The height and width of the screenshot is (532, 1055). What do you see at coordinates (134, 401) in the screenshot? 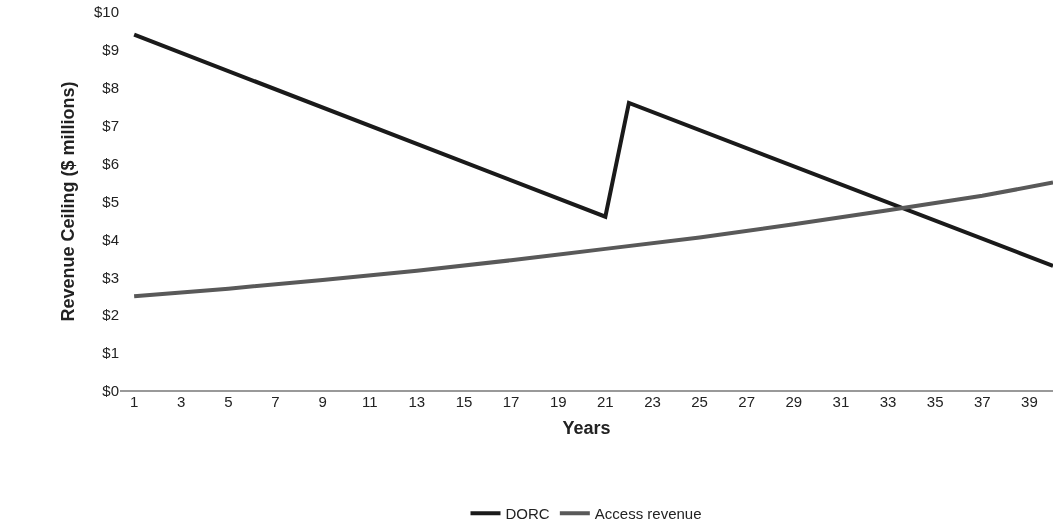
I see `x-tick-label: 1` at bounding box center [134, 401].